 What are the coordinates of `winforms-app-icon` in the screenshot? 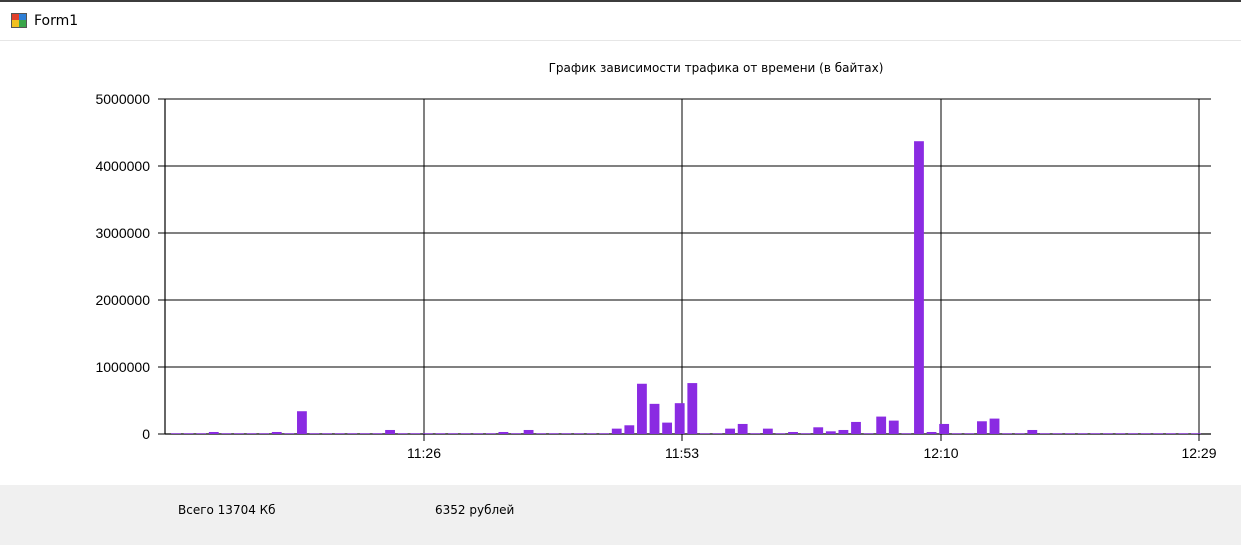 It's located at (19, 20).